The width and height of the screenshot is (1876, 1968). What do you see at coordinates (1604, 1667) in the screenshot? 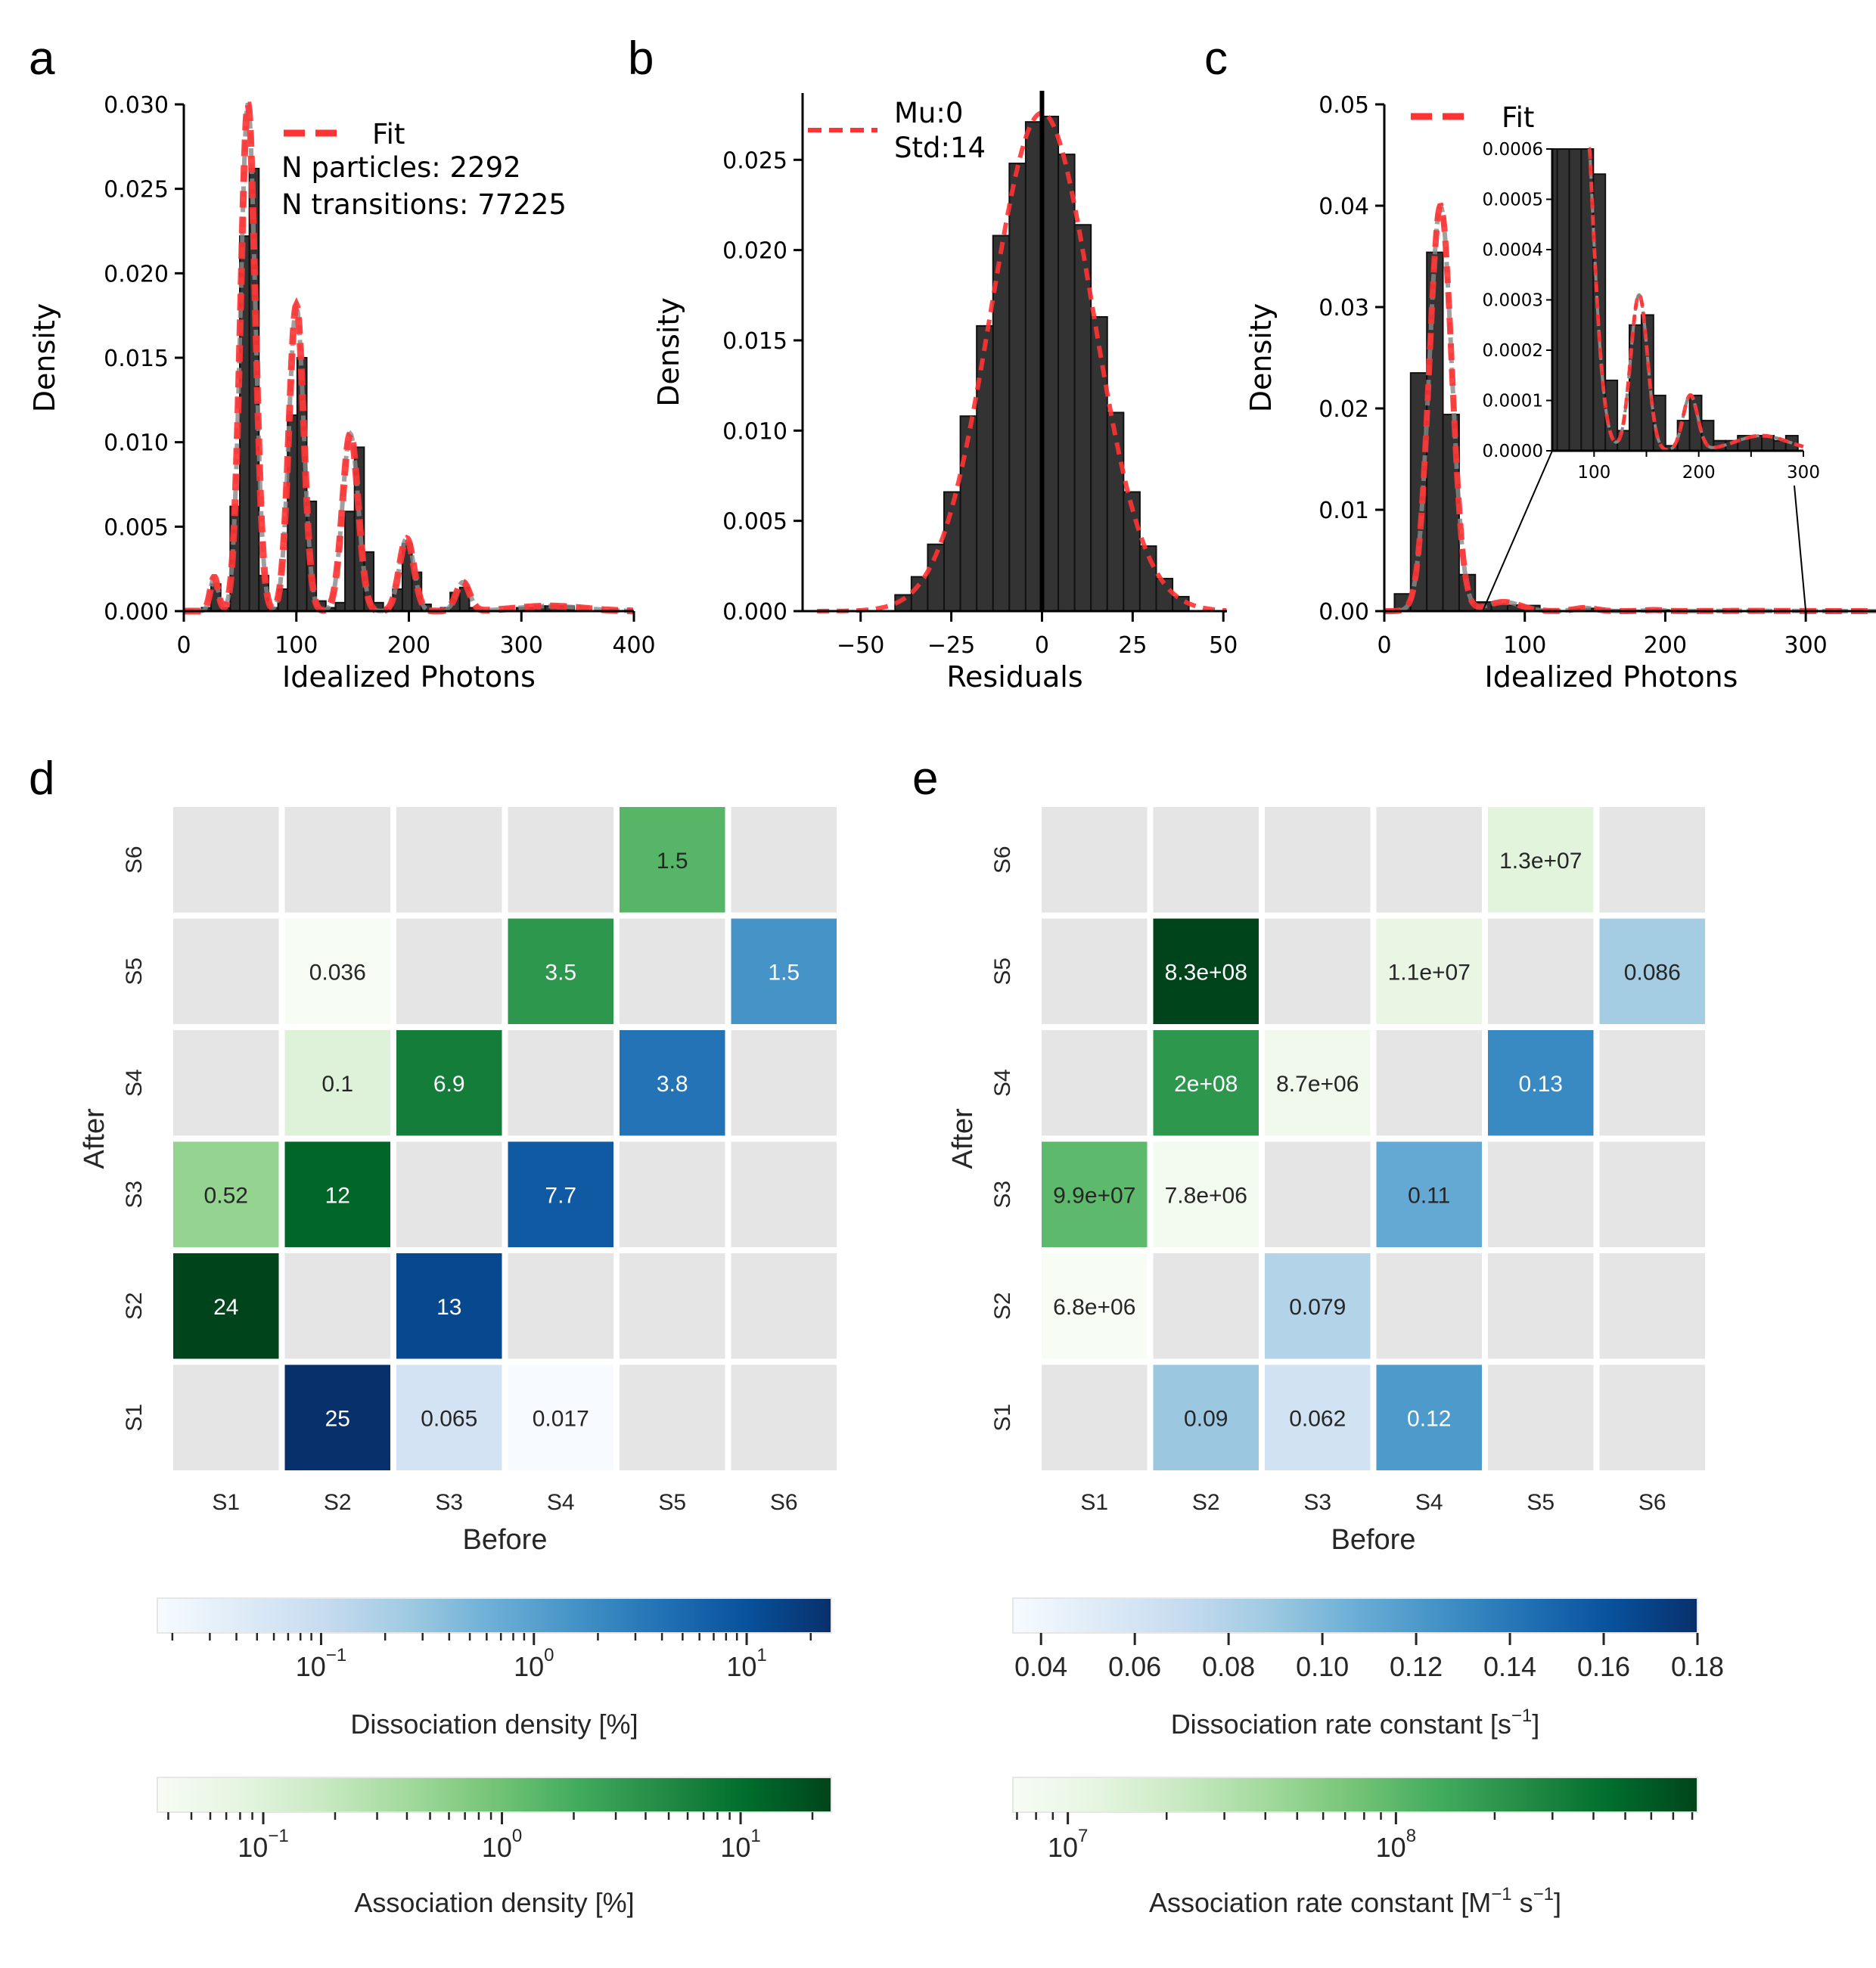
I see `tick-base: 0.16` at bounding box center [1604, 1667].